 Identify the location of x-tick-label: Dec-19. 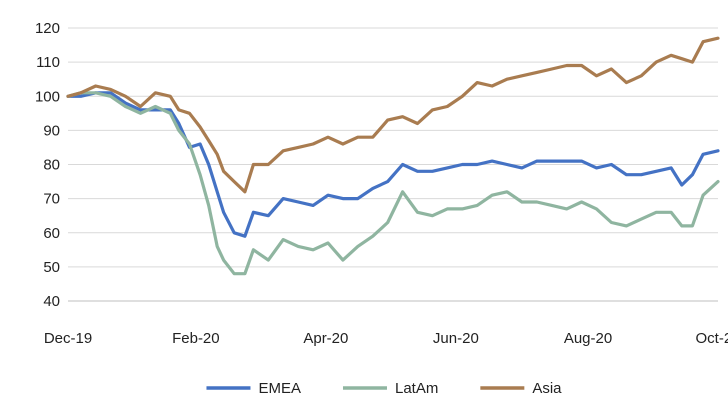
(68, 338).